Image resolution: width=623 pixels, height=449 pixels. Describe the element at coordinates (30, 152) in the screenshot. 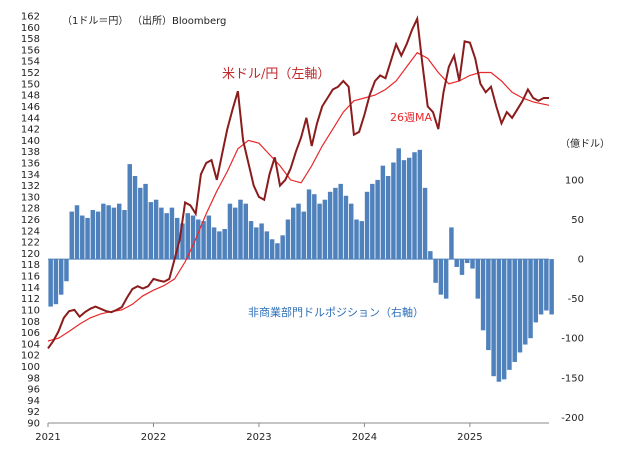

I see `left-tick-label: 138` at that location.